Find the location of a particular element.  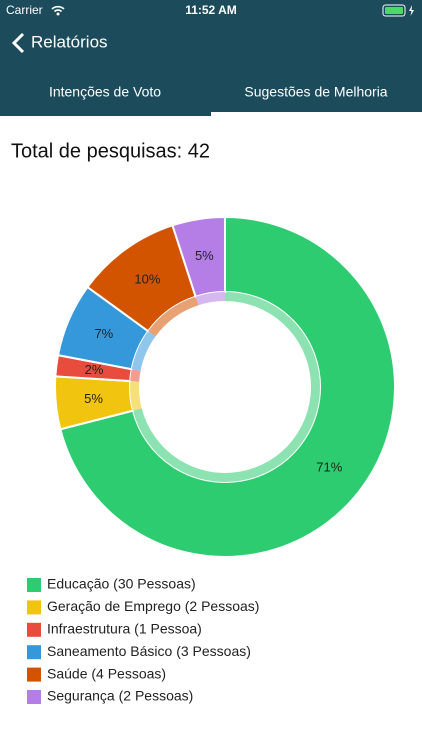

legend-label: Saneamento Básico (3 Pessoas) is located at coordinates (149, 651).